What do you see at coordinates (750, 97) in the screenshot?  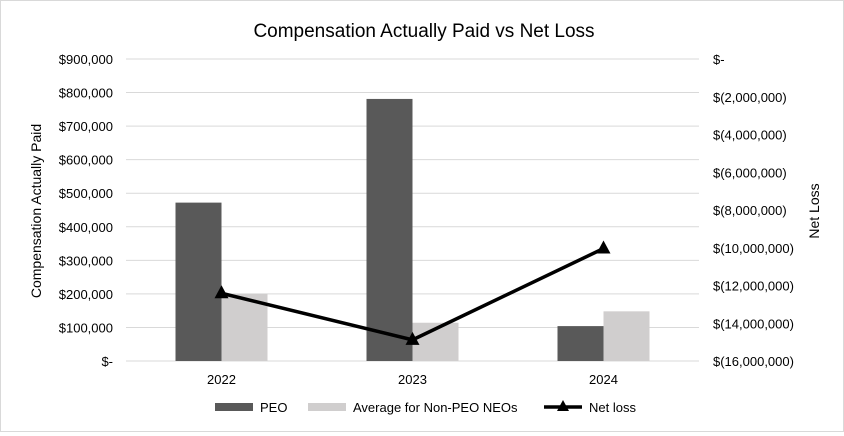 I see `y2-tick-label: $(2,000,000)` at bounding box center [750, 97].